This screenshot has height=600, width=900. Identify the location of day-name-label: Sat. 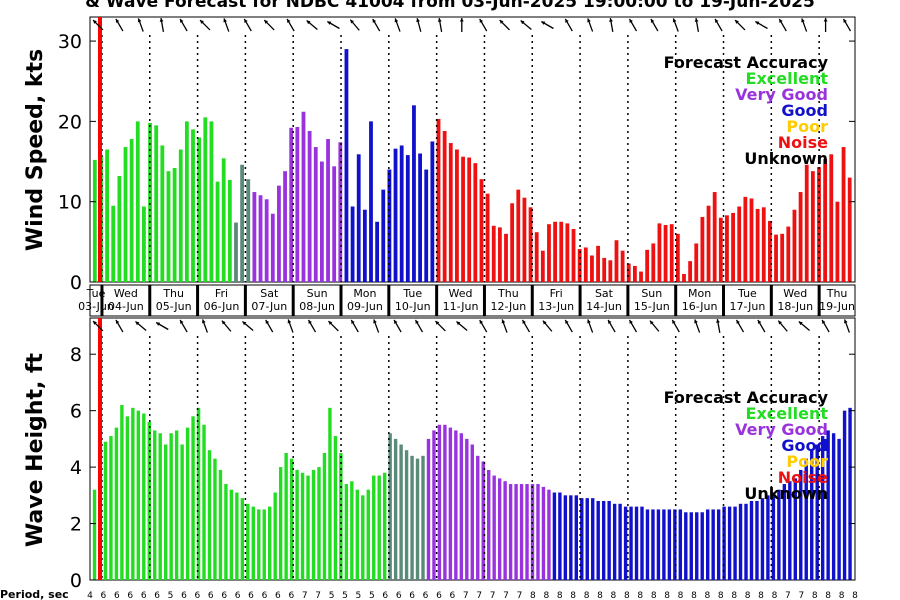
(269, 293).